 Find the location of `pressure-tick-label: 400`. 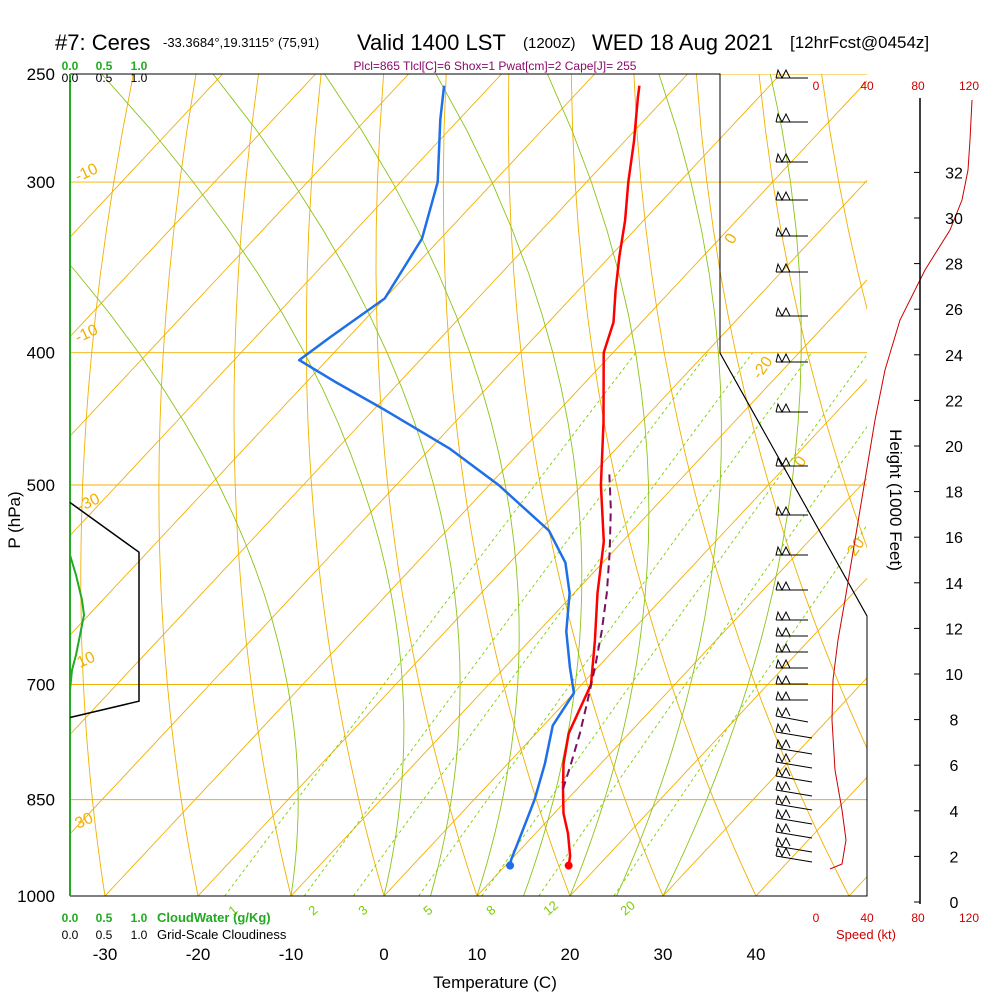

pressure-tick-label: 400 is located at coordinates (41, 353).